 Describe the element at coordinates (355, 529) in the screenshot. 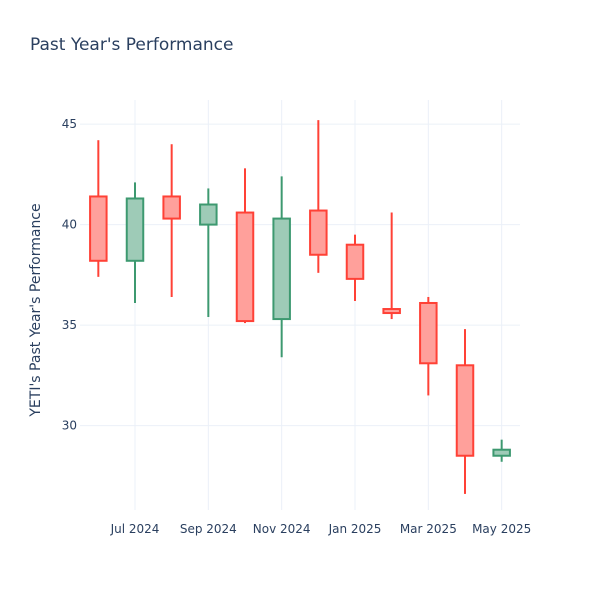

I see `x-tick-label: Jan 2025` at that location.